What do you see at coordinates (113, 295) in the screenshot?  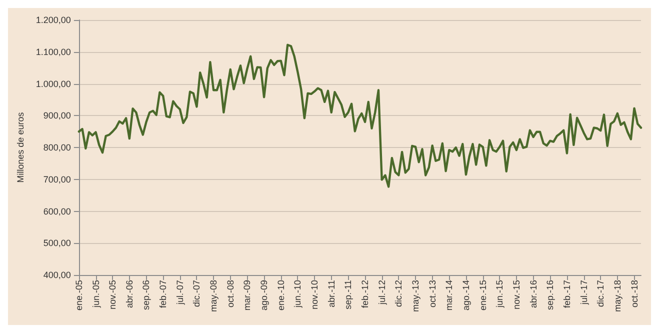 I see `x-tick-label: nov.-05` at bounding box center [113, 295].